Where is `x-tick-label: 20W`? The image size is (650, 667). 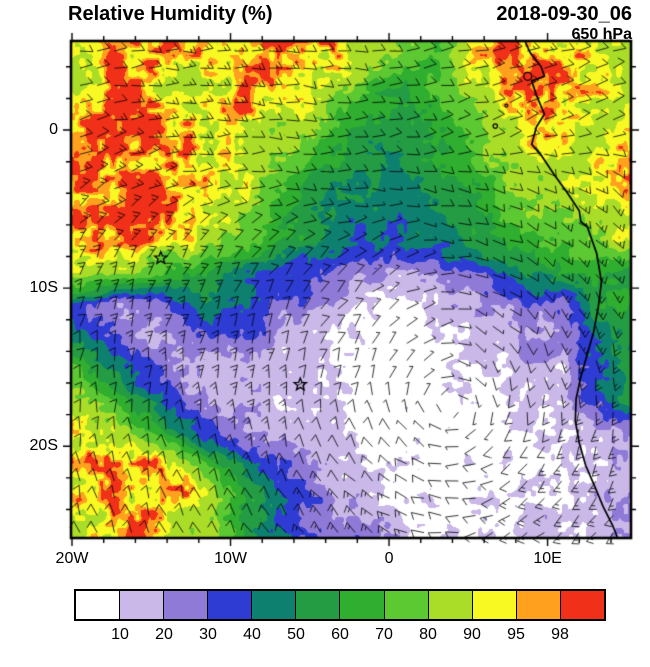
x-tick-label: 20W is located at coordinates (72, 558).